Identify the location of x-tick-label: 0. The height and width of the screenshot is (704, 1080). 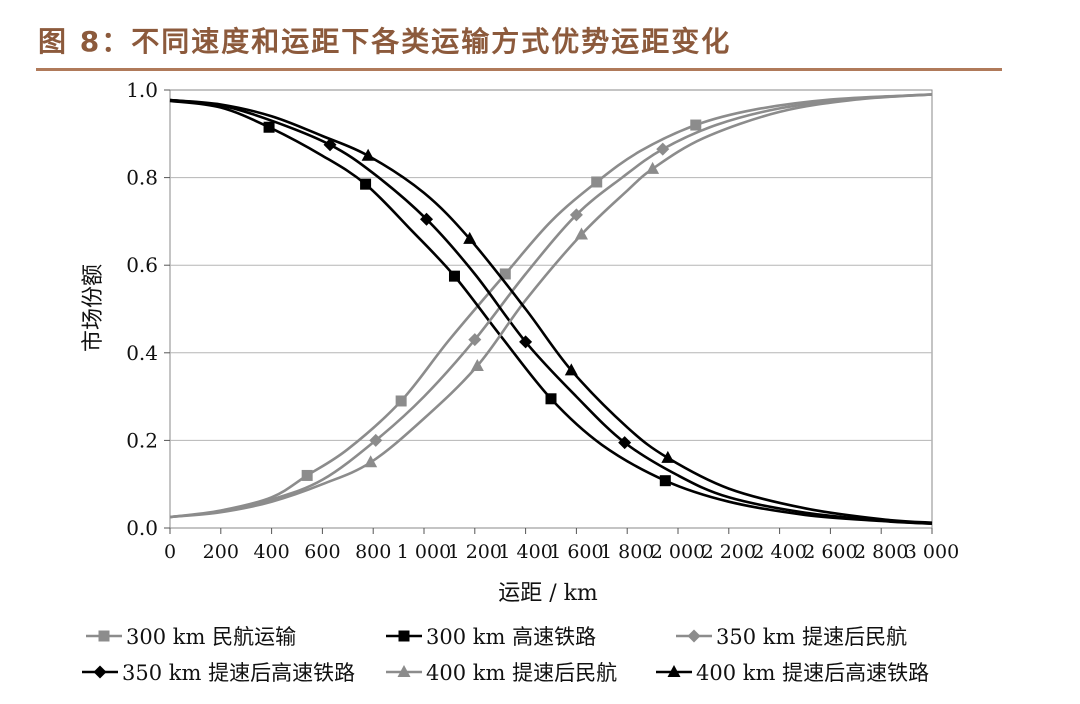
(170, 552).